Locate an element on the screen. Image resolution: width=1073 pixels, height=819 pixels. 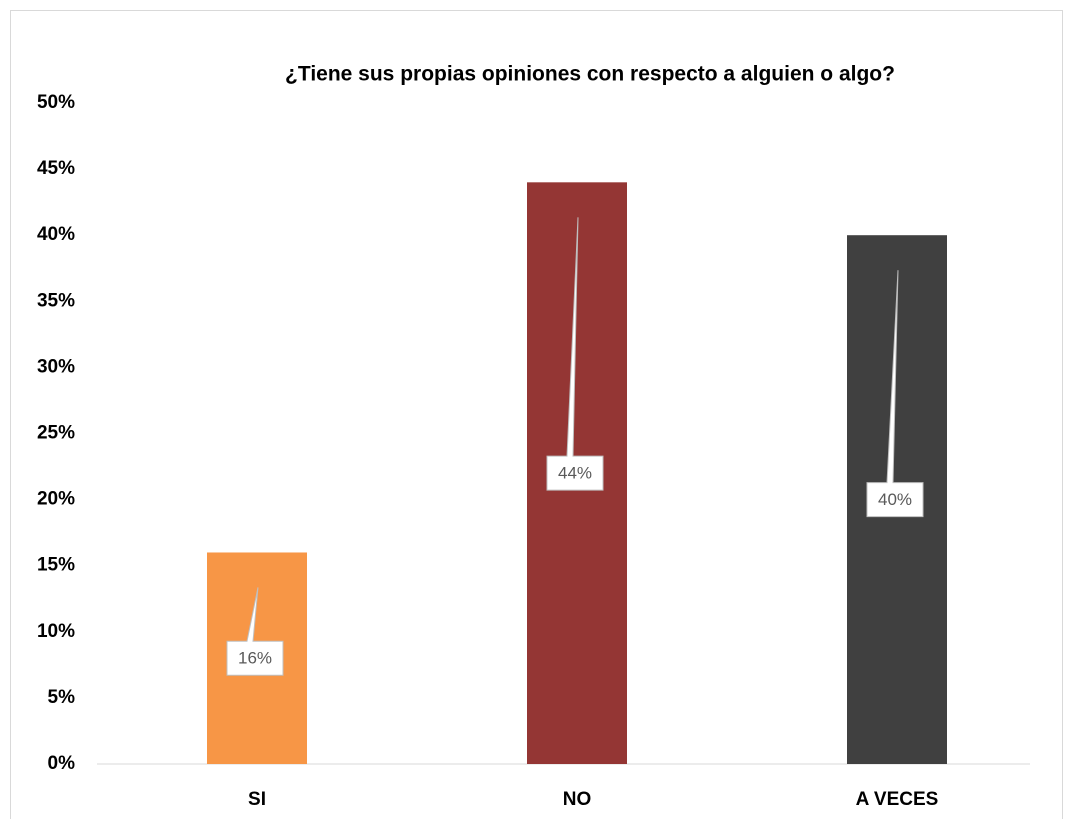
data-label: 40% is located at coordinates (895, 499).